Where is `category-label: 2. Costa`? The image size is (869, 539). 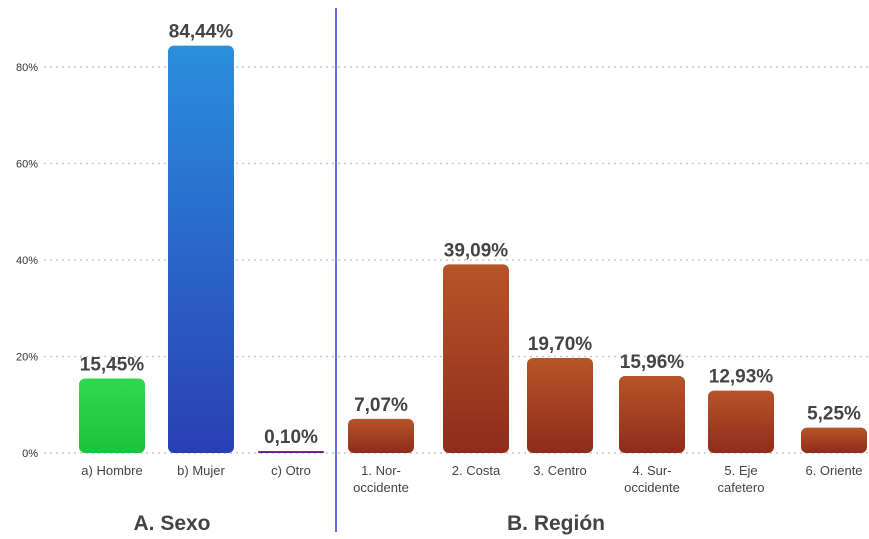 category-label: 2. Costa is located at coordinates (476, 470).